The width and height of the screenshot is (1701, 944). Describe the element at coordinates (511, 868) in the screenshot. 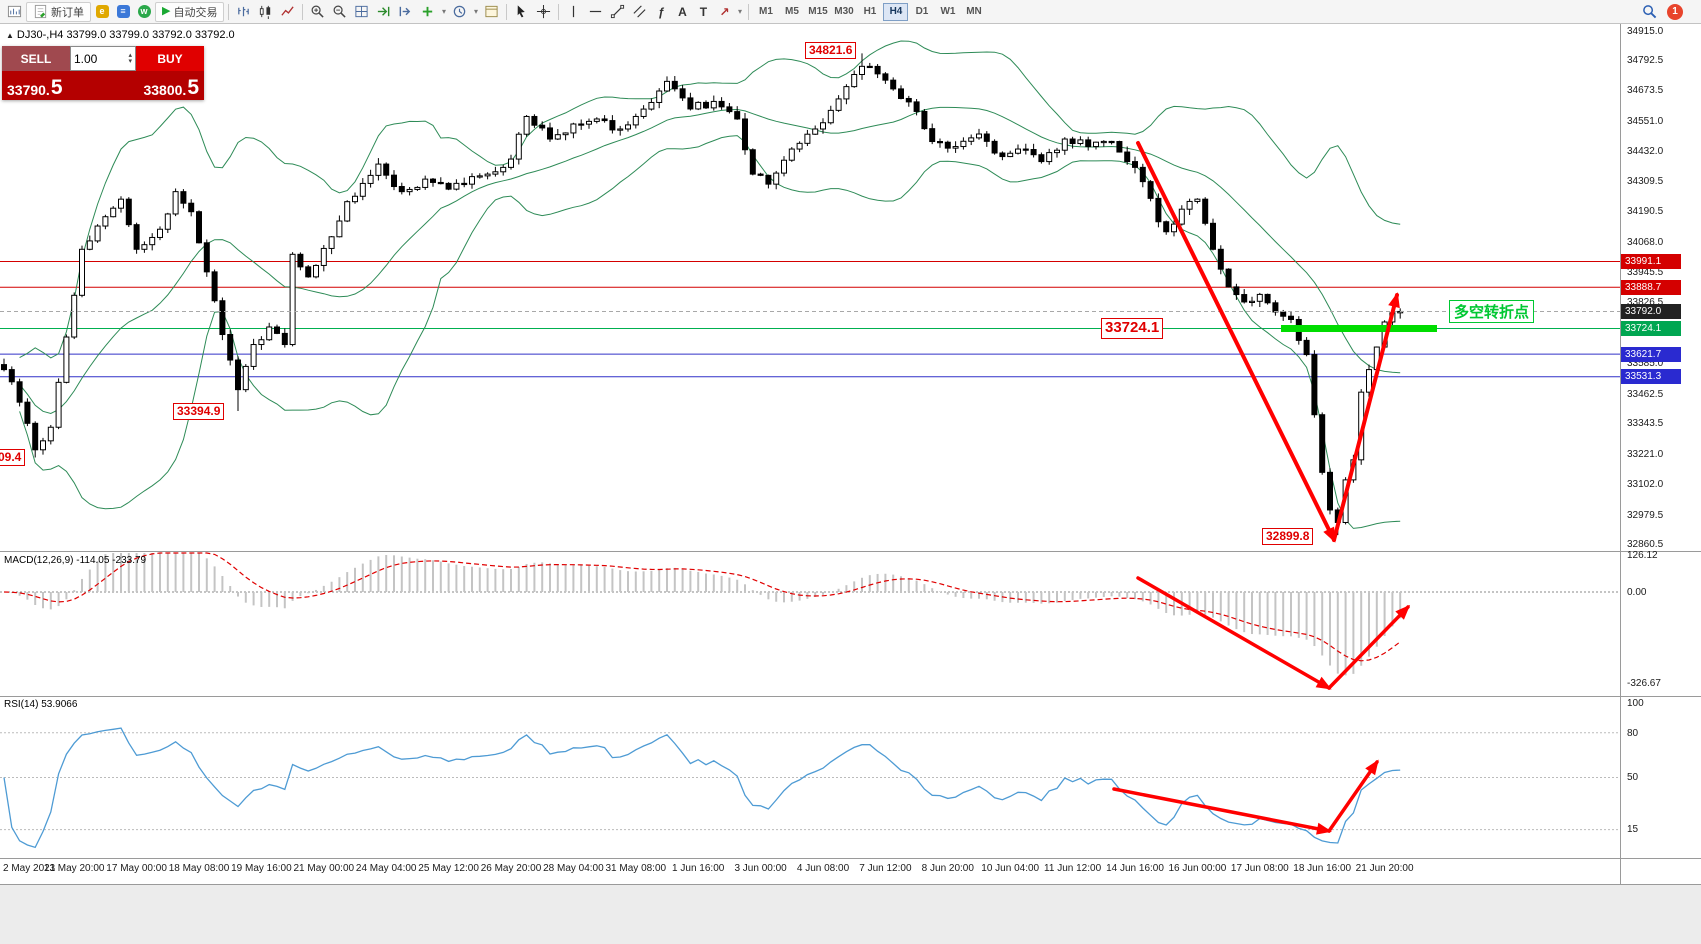

I see `time-label: 26 May 20:00` at that location.